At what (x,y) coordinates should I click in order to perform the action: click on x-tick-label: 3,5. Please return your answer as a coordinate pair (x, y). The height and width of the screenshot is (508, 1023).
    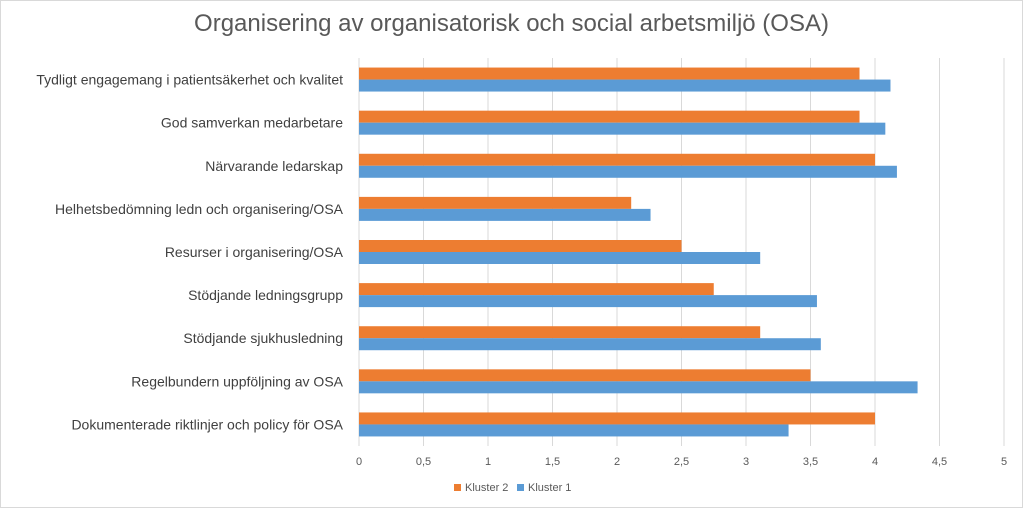
    Looking at the image, I should click on (810, 462).